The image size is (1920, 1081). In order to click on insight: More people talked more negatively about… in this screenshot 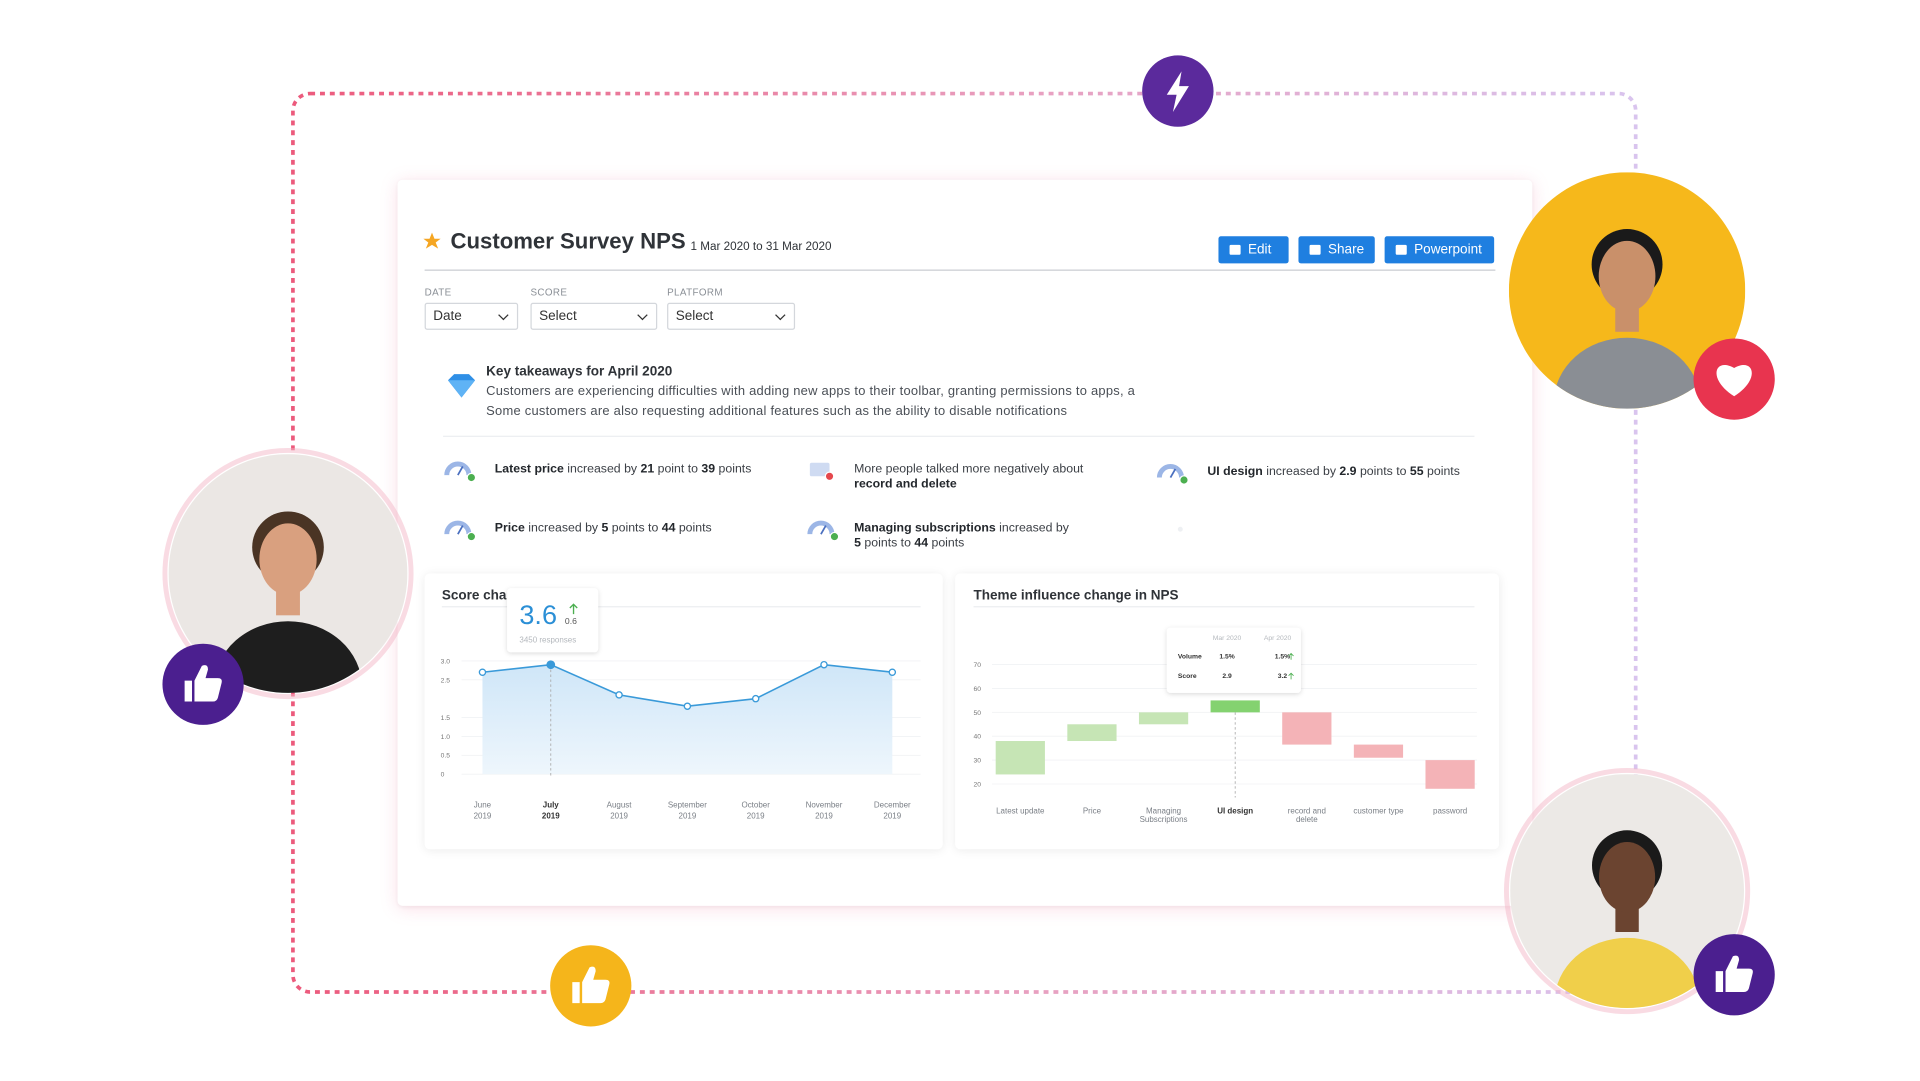, I will do `click(968, 478)`.